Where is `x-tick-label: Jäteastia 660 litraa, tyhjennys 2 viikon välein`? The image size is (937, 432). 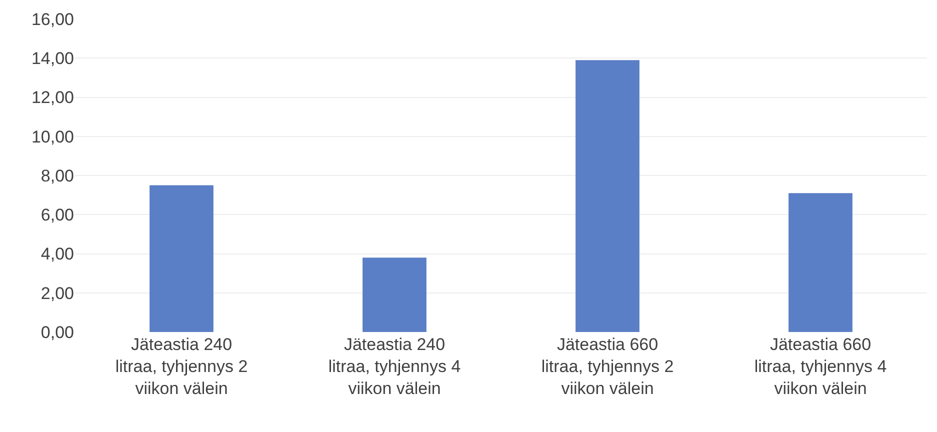 x-tick-label: Jäteastia 660 litraa, tyhjennys 2 viikon välein is located at coordinates (607, 366).